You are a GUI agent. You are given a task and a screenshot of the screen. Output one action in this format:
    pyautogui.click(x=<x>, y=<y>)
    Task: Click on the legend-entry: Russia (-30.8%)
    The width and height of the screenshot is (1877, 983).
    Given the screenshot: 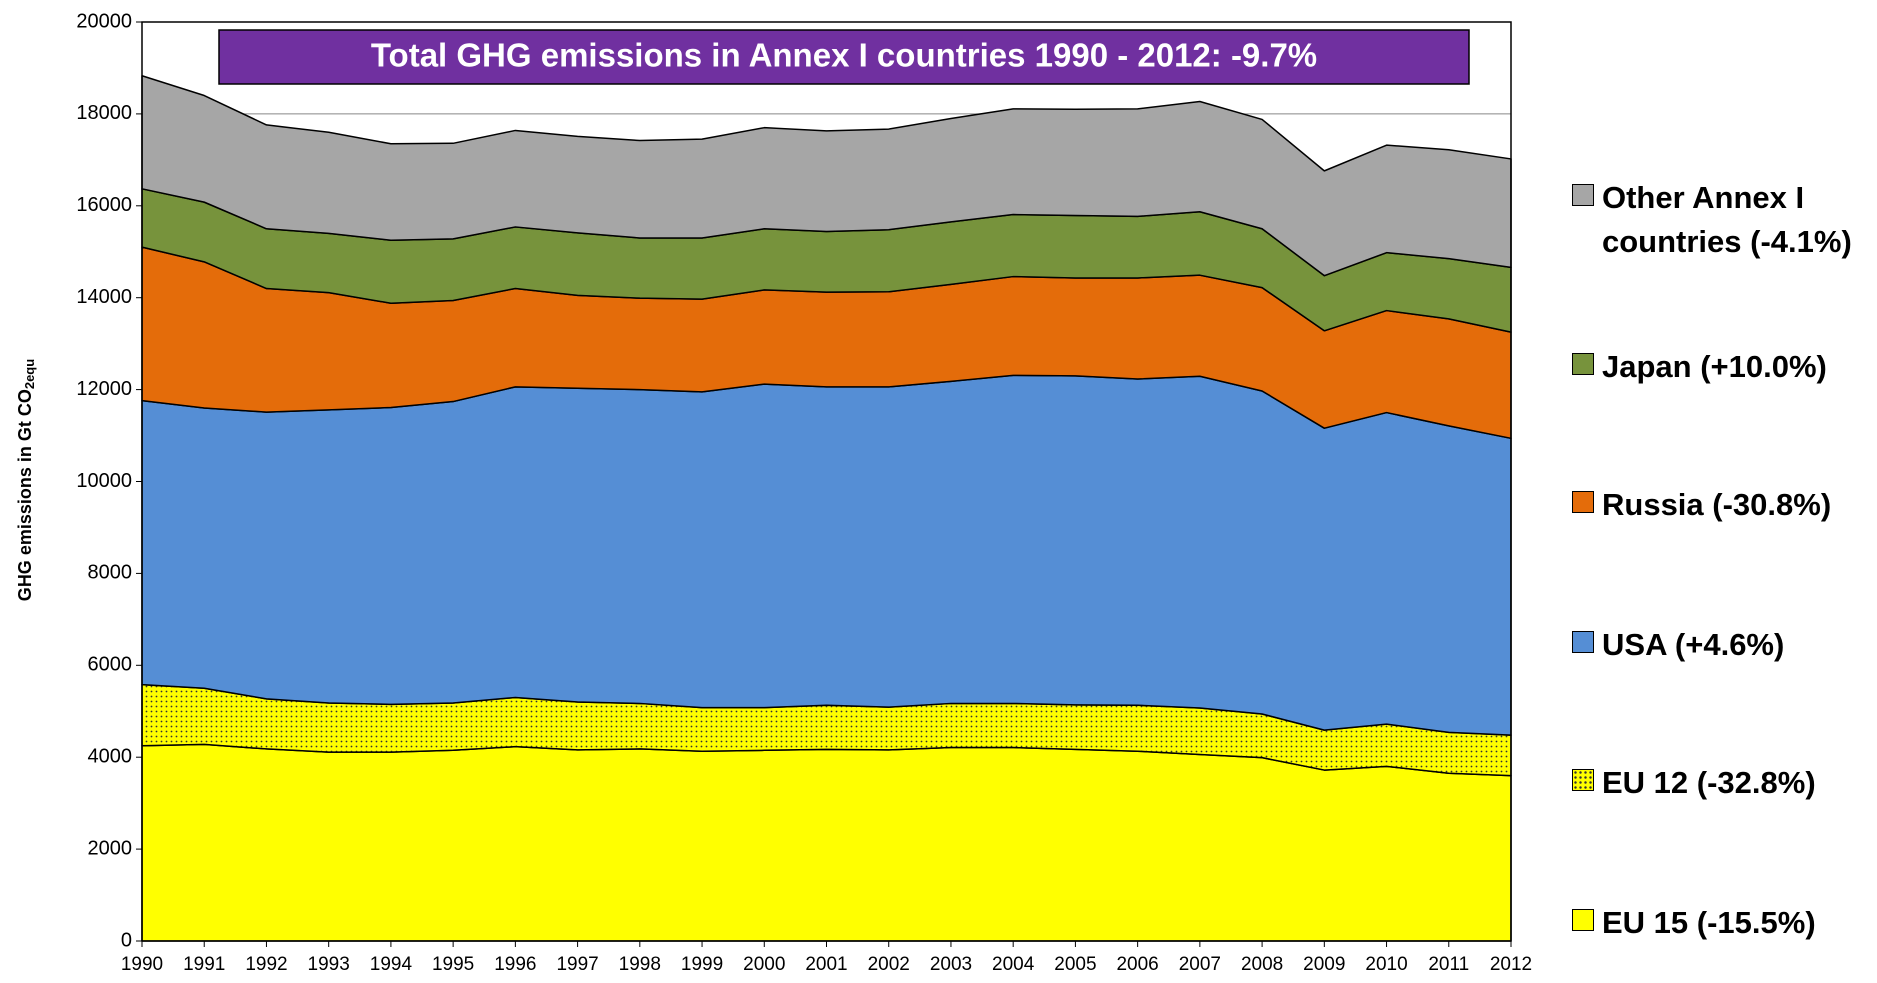 What is the action you would take?
    pyautogui.click(x=1722, y=505)
    